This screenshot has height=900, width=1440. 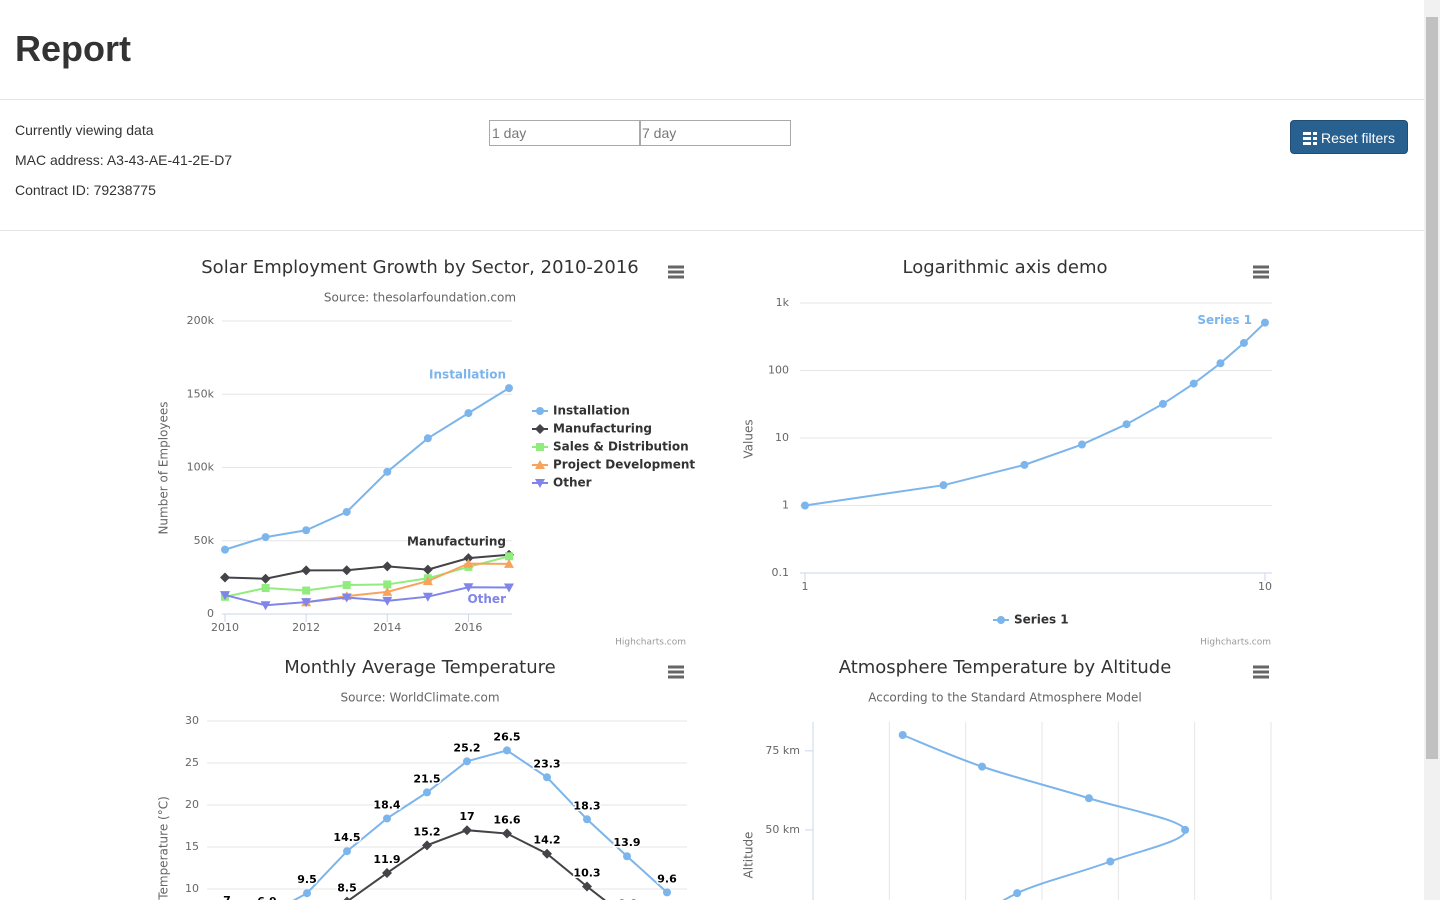 I want to click on info-line: MAC address: A3-43-AE-41-2E-D7, so click(x=124, y=160).